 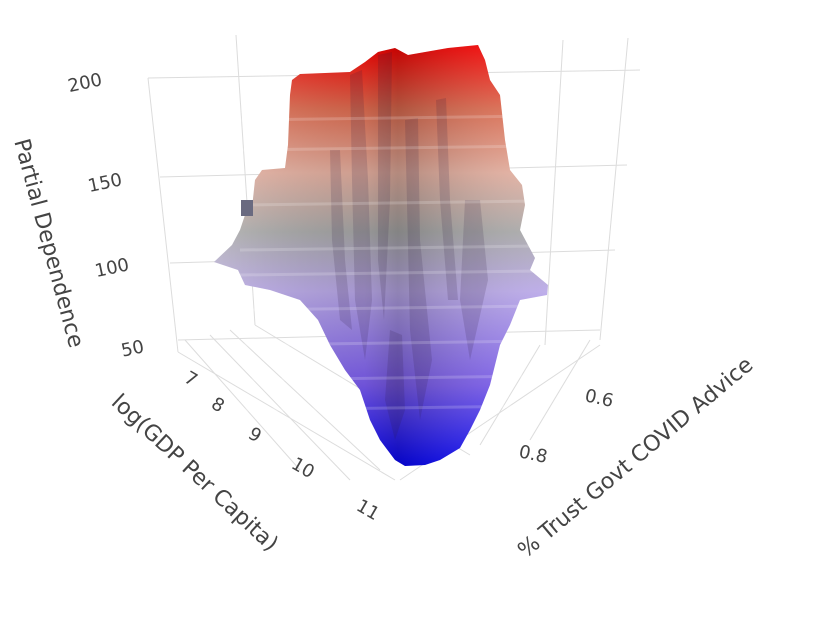 What do you see at coordinates (218, 405) in the screenshot?
I see `x-tick-label: 8` at bounding box center [218, 405].